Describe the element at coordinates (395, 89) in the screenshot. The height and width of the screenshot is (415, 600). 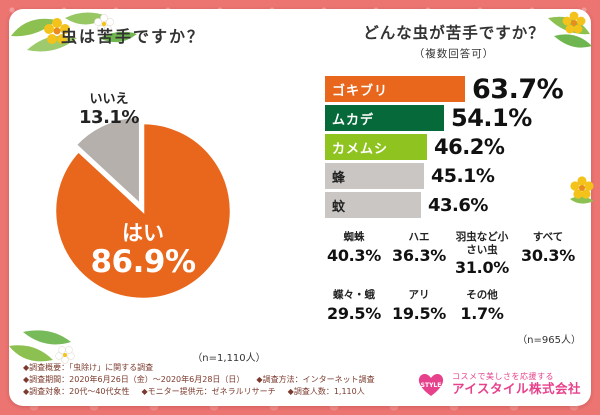
I see `bar: ゴキブリ` at that location.